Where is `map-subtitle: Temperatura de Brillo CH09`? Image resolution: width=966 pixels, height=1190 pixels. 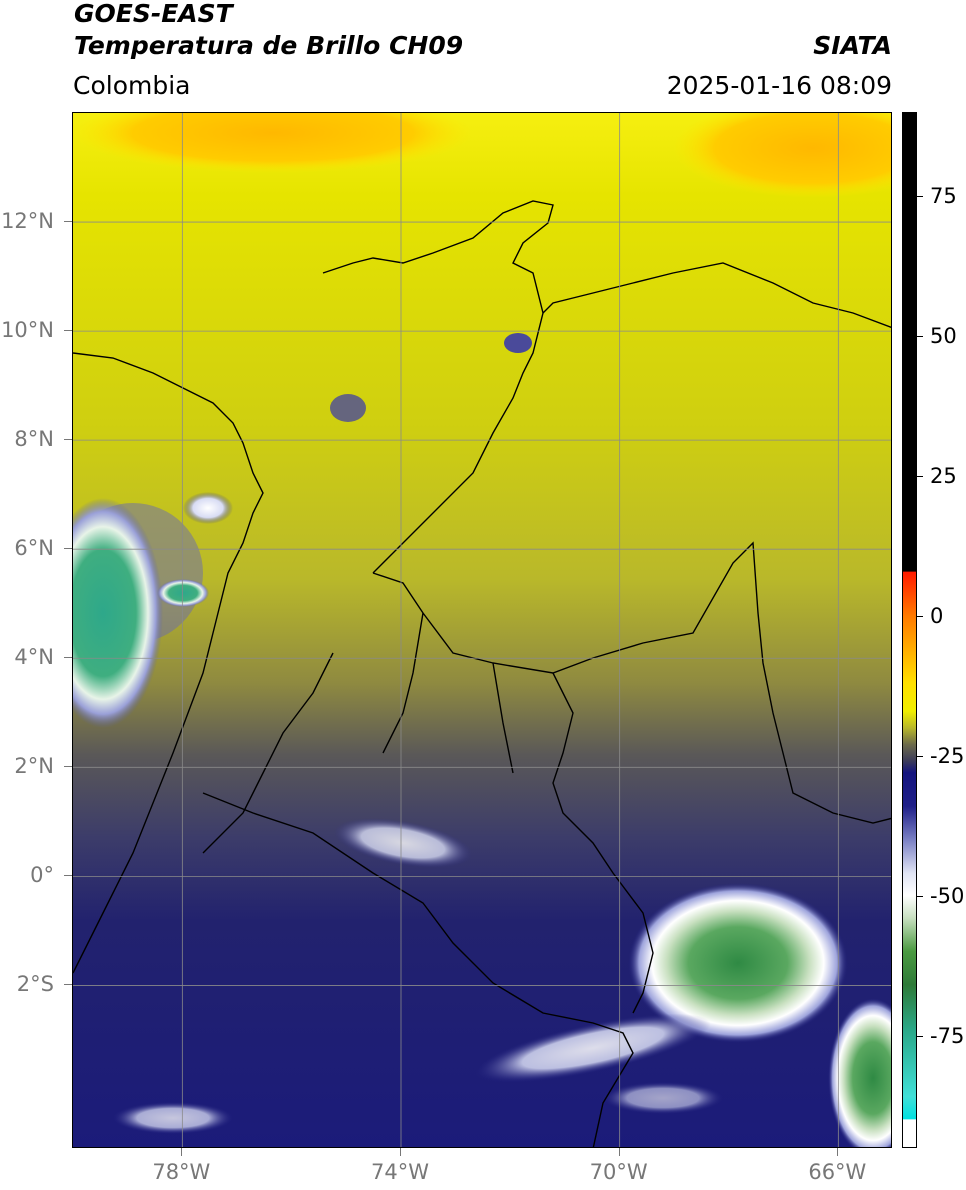
map-subtitle: Temperatura de Brillo CH09 is located at coordinates (269, 45).